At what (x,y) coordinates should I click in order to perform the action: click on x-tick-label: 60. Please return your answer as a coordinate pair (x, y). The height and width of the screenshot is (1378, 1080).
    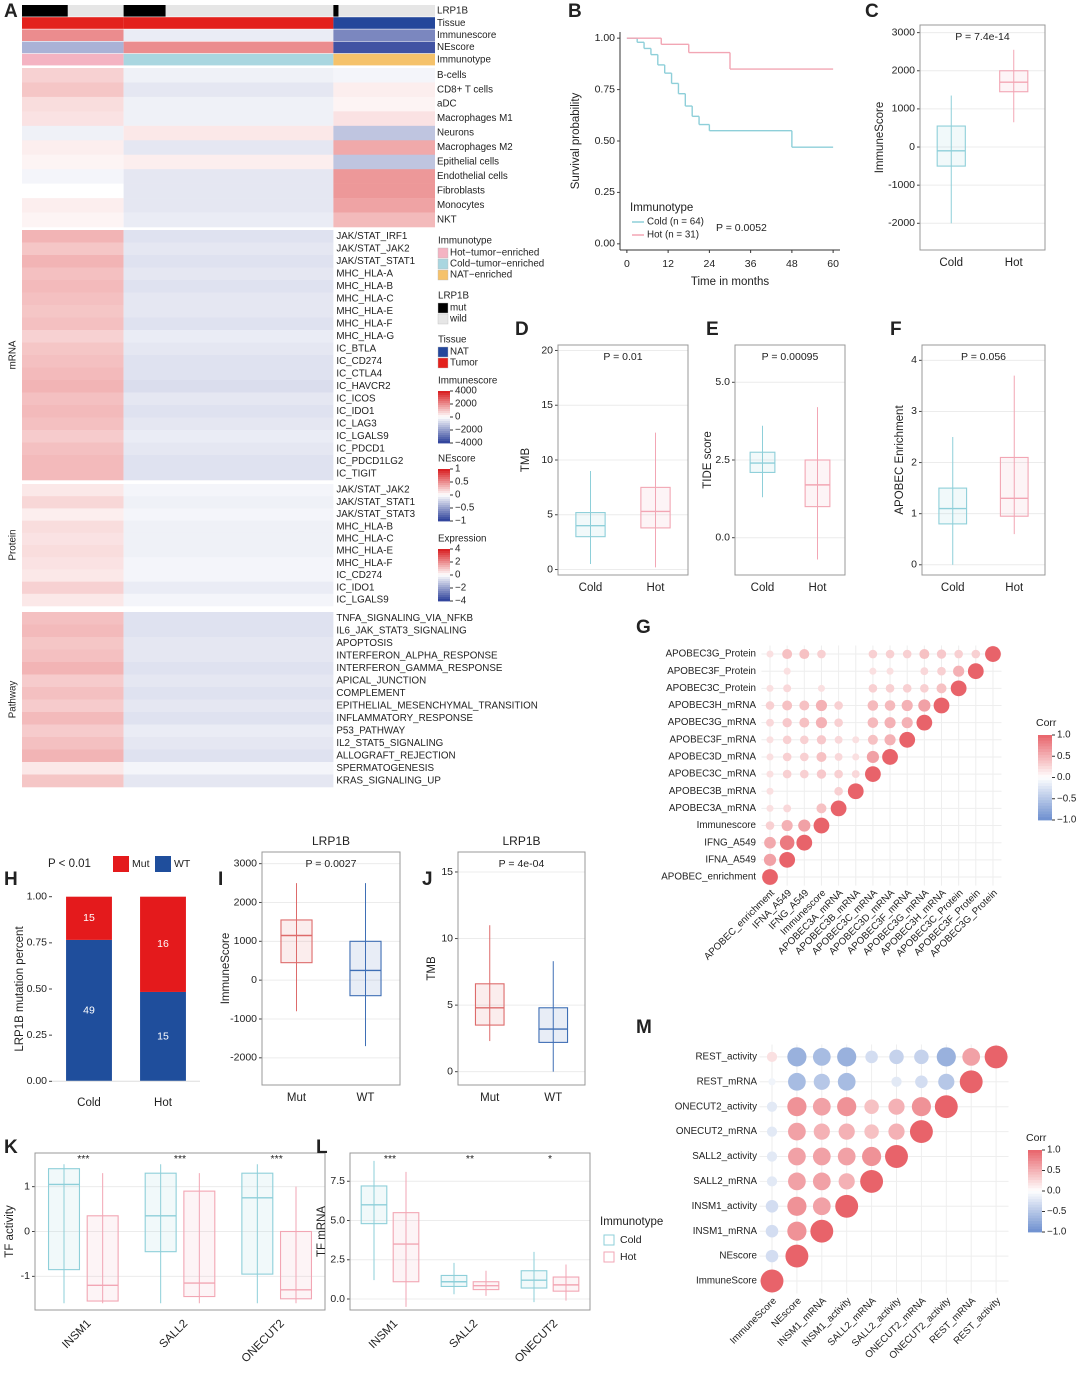
    Looking at the image, I should click on (833, 264).